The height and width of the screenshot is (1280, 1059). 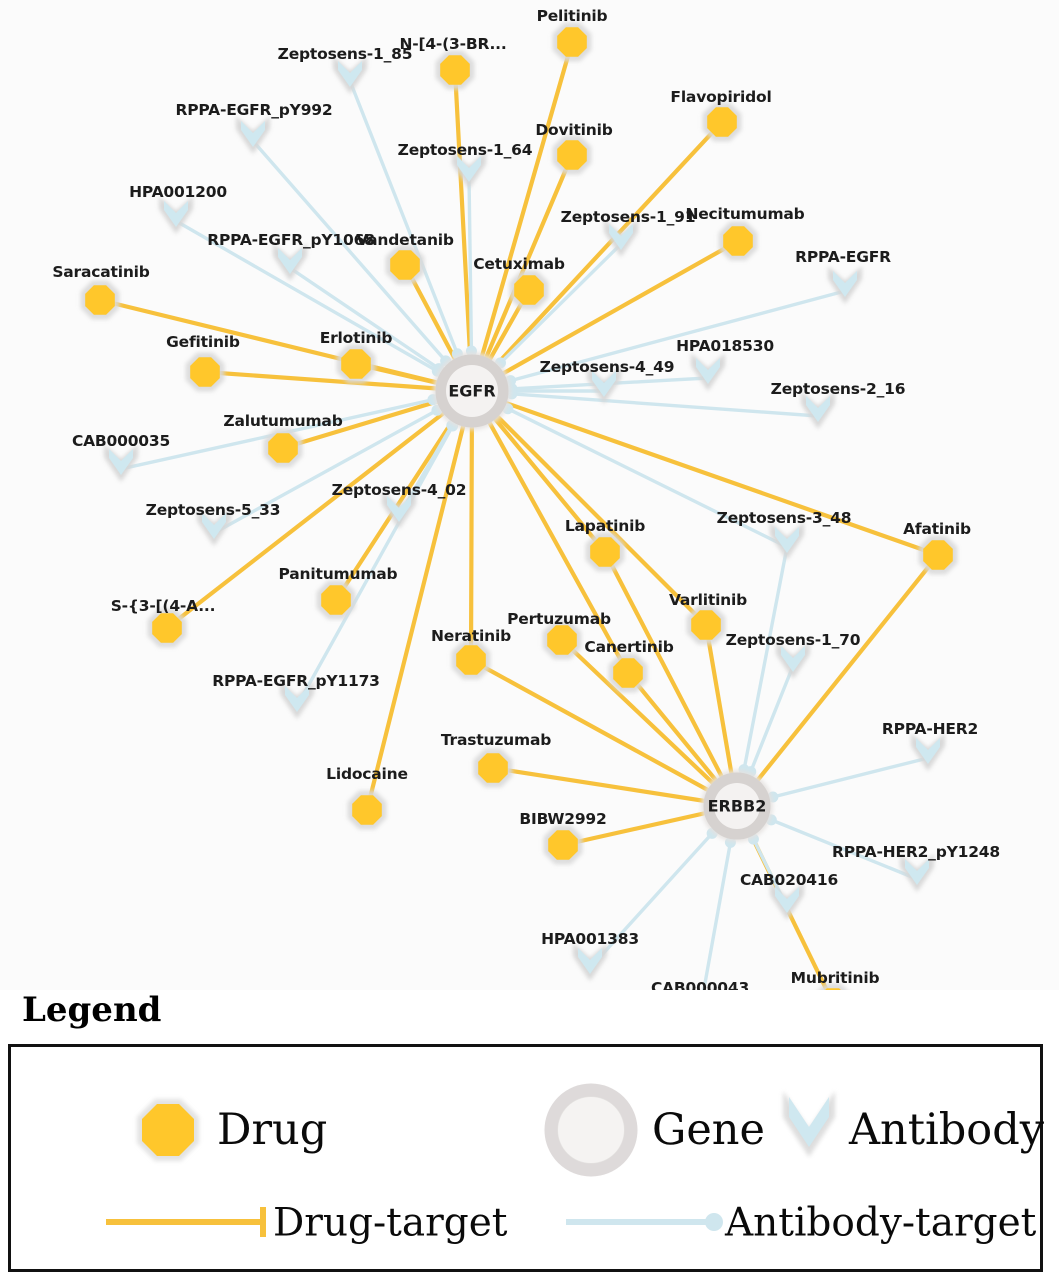 I want to click on legend-title: Legend, so click(x=92, y=1010).